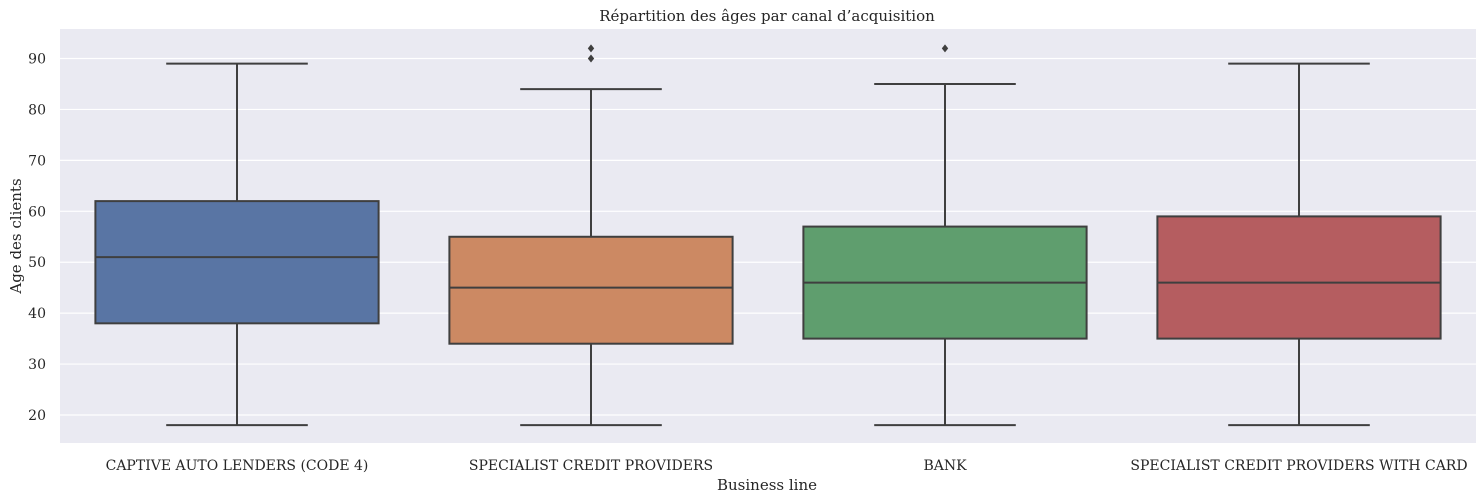 The height and width of the screenshot is (503, 1484). What do you see at coordinates (945, 466) in the screenshot?
I see `x-tick-label: BANK` at bounding box center [945, 466].